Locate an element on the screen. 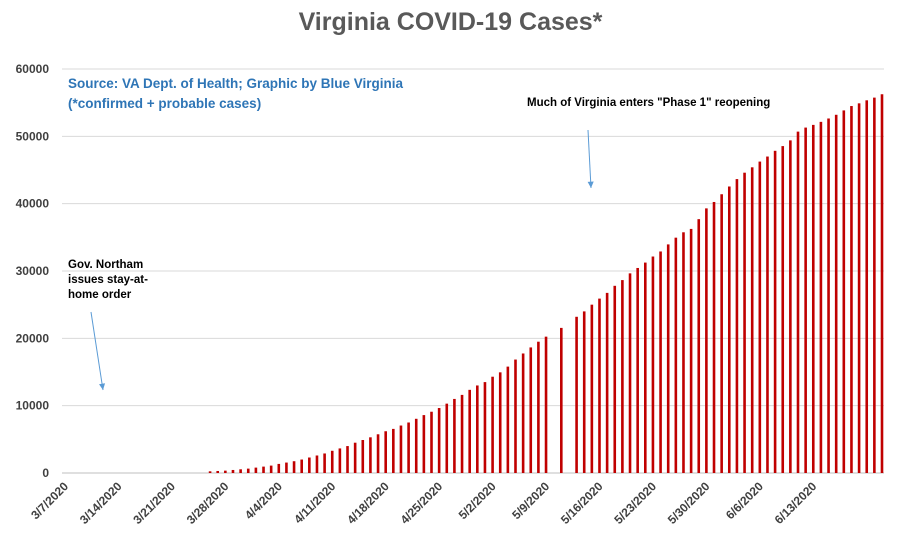  x-tick-label: 3/28/2020 is located at coordinates (208, 503).